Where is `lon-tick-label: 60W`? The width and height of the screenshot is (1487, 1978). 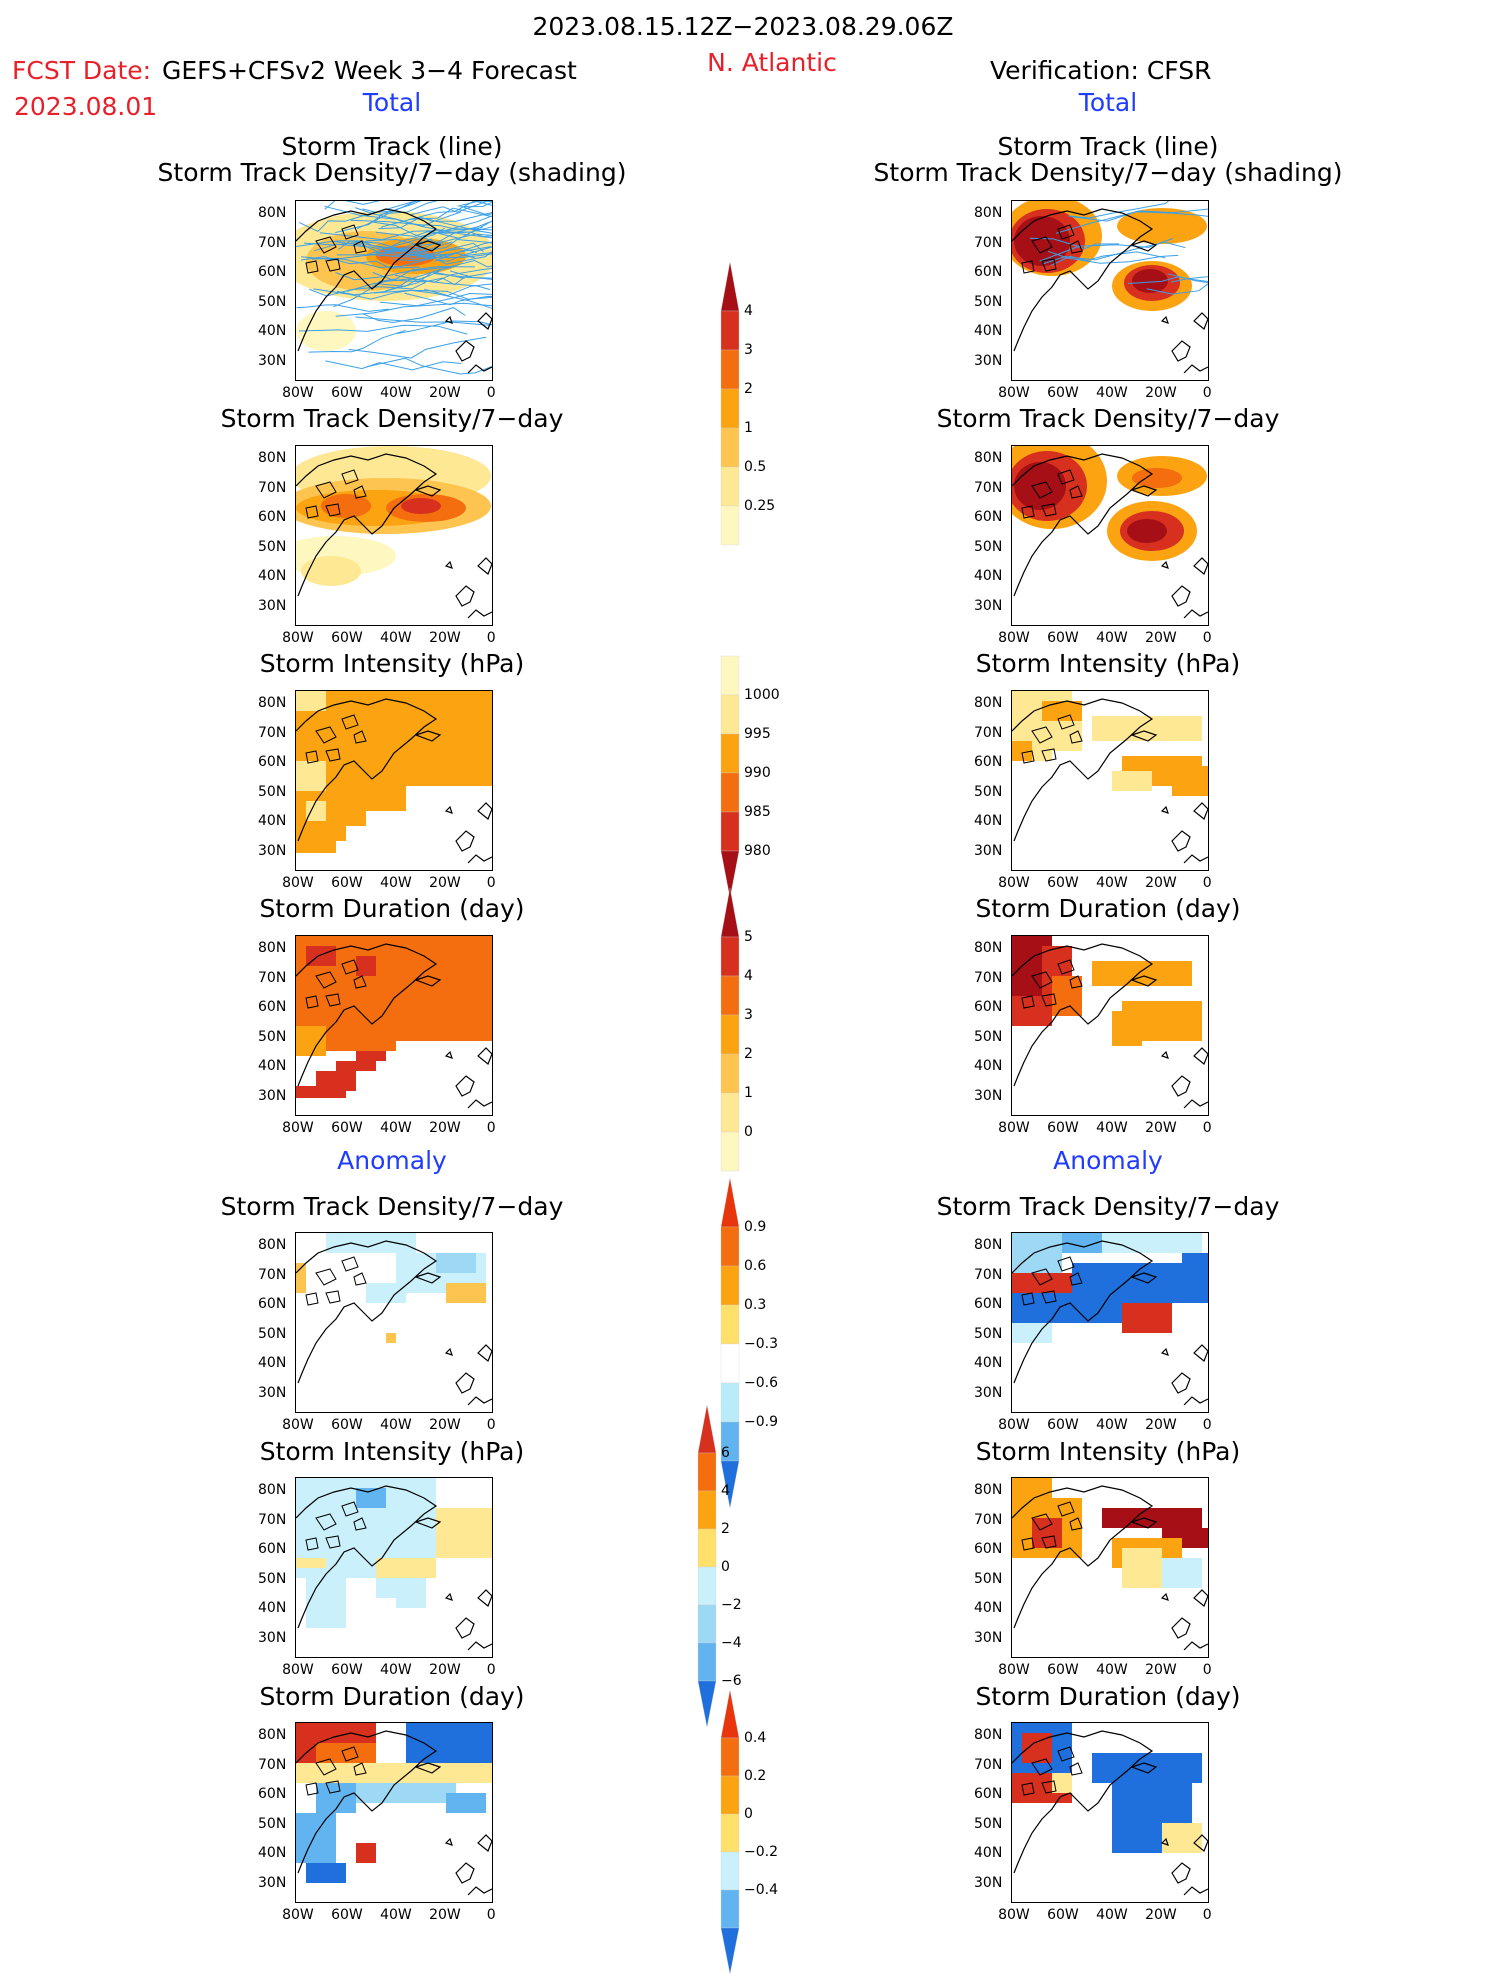
lon-tick-label: 60W is located at coordinates (1063, 393).